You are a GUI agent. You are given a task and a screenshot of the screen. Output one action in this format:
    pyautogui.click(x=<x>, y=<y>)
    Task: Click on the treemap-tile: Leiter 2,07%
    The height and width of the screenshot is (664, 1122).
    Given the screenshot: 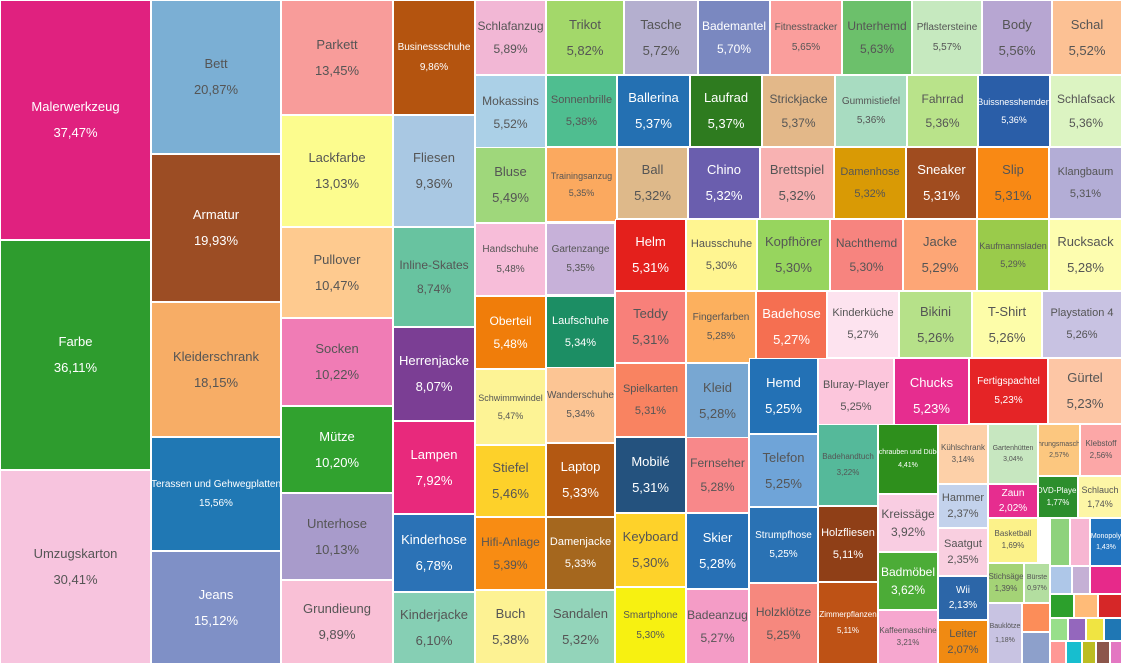 What is the action you would take?
    pyautogui.click(x=963, y=642)
    